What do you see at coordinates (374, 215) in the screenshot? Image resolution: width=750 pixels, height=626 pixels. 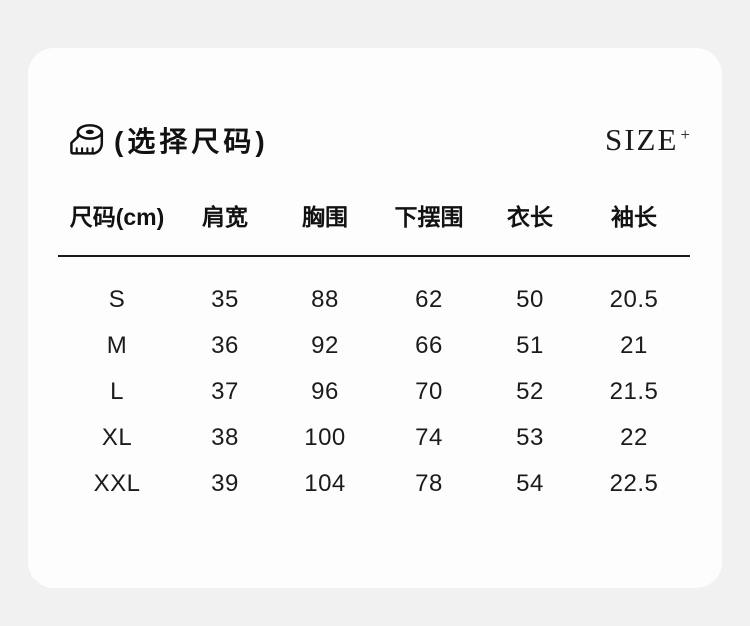 I see `size-table-header: 尺码(cm) 肩宽 胸围 下摆围 衣长 袖长` at bounding box center [374, 215].